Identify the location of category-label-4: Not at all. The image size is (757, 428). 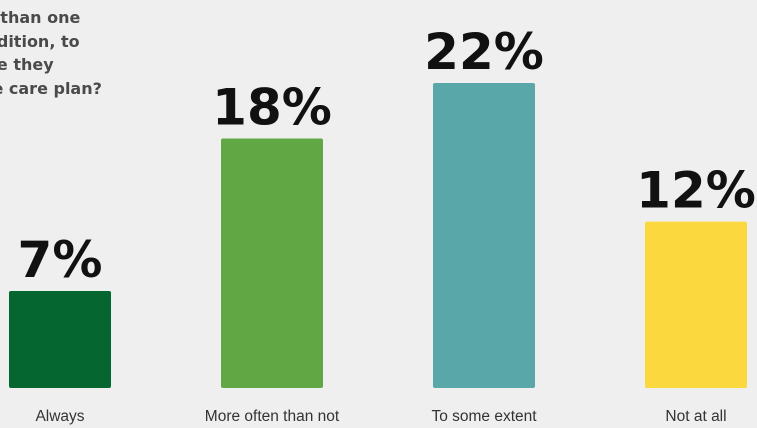
(695, 416).